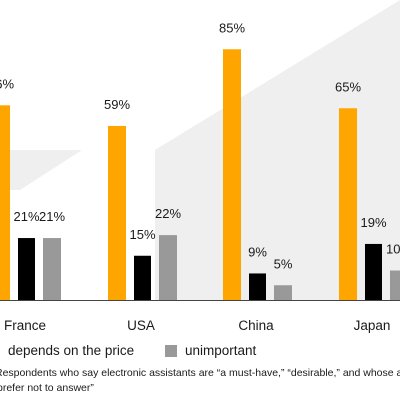 This screenshot has height=400, width=400. Describe the element at coordinates (372, 325) in the screenshot. I see `category-label-japan: Japan` at that location.